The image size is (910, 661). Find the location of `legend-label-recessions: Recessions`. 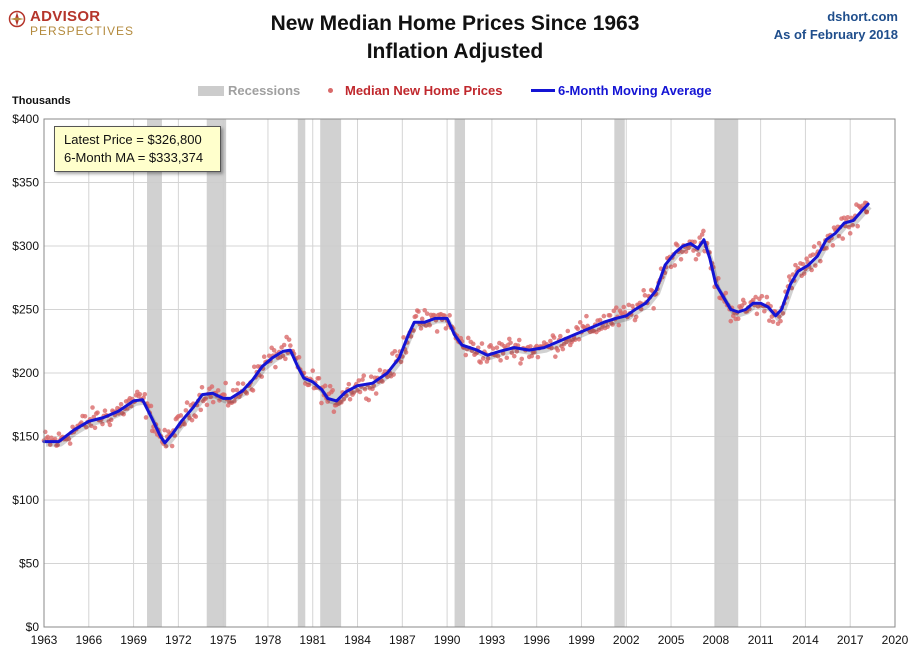

legend-label-recessions: Recessions is located at coordinates (264, 90).